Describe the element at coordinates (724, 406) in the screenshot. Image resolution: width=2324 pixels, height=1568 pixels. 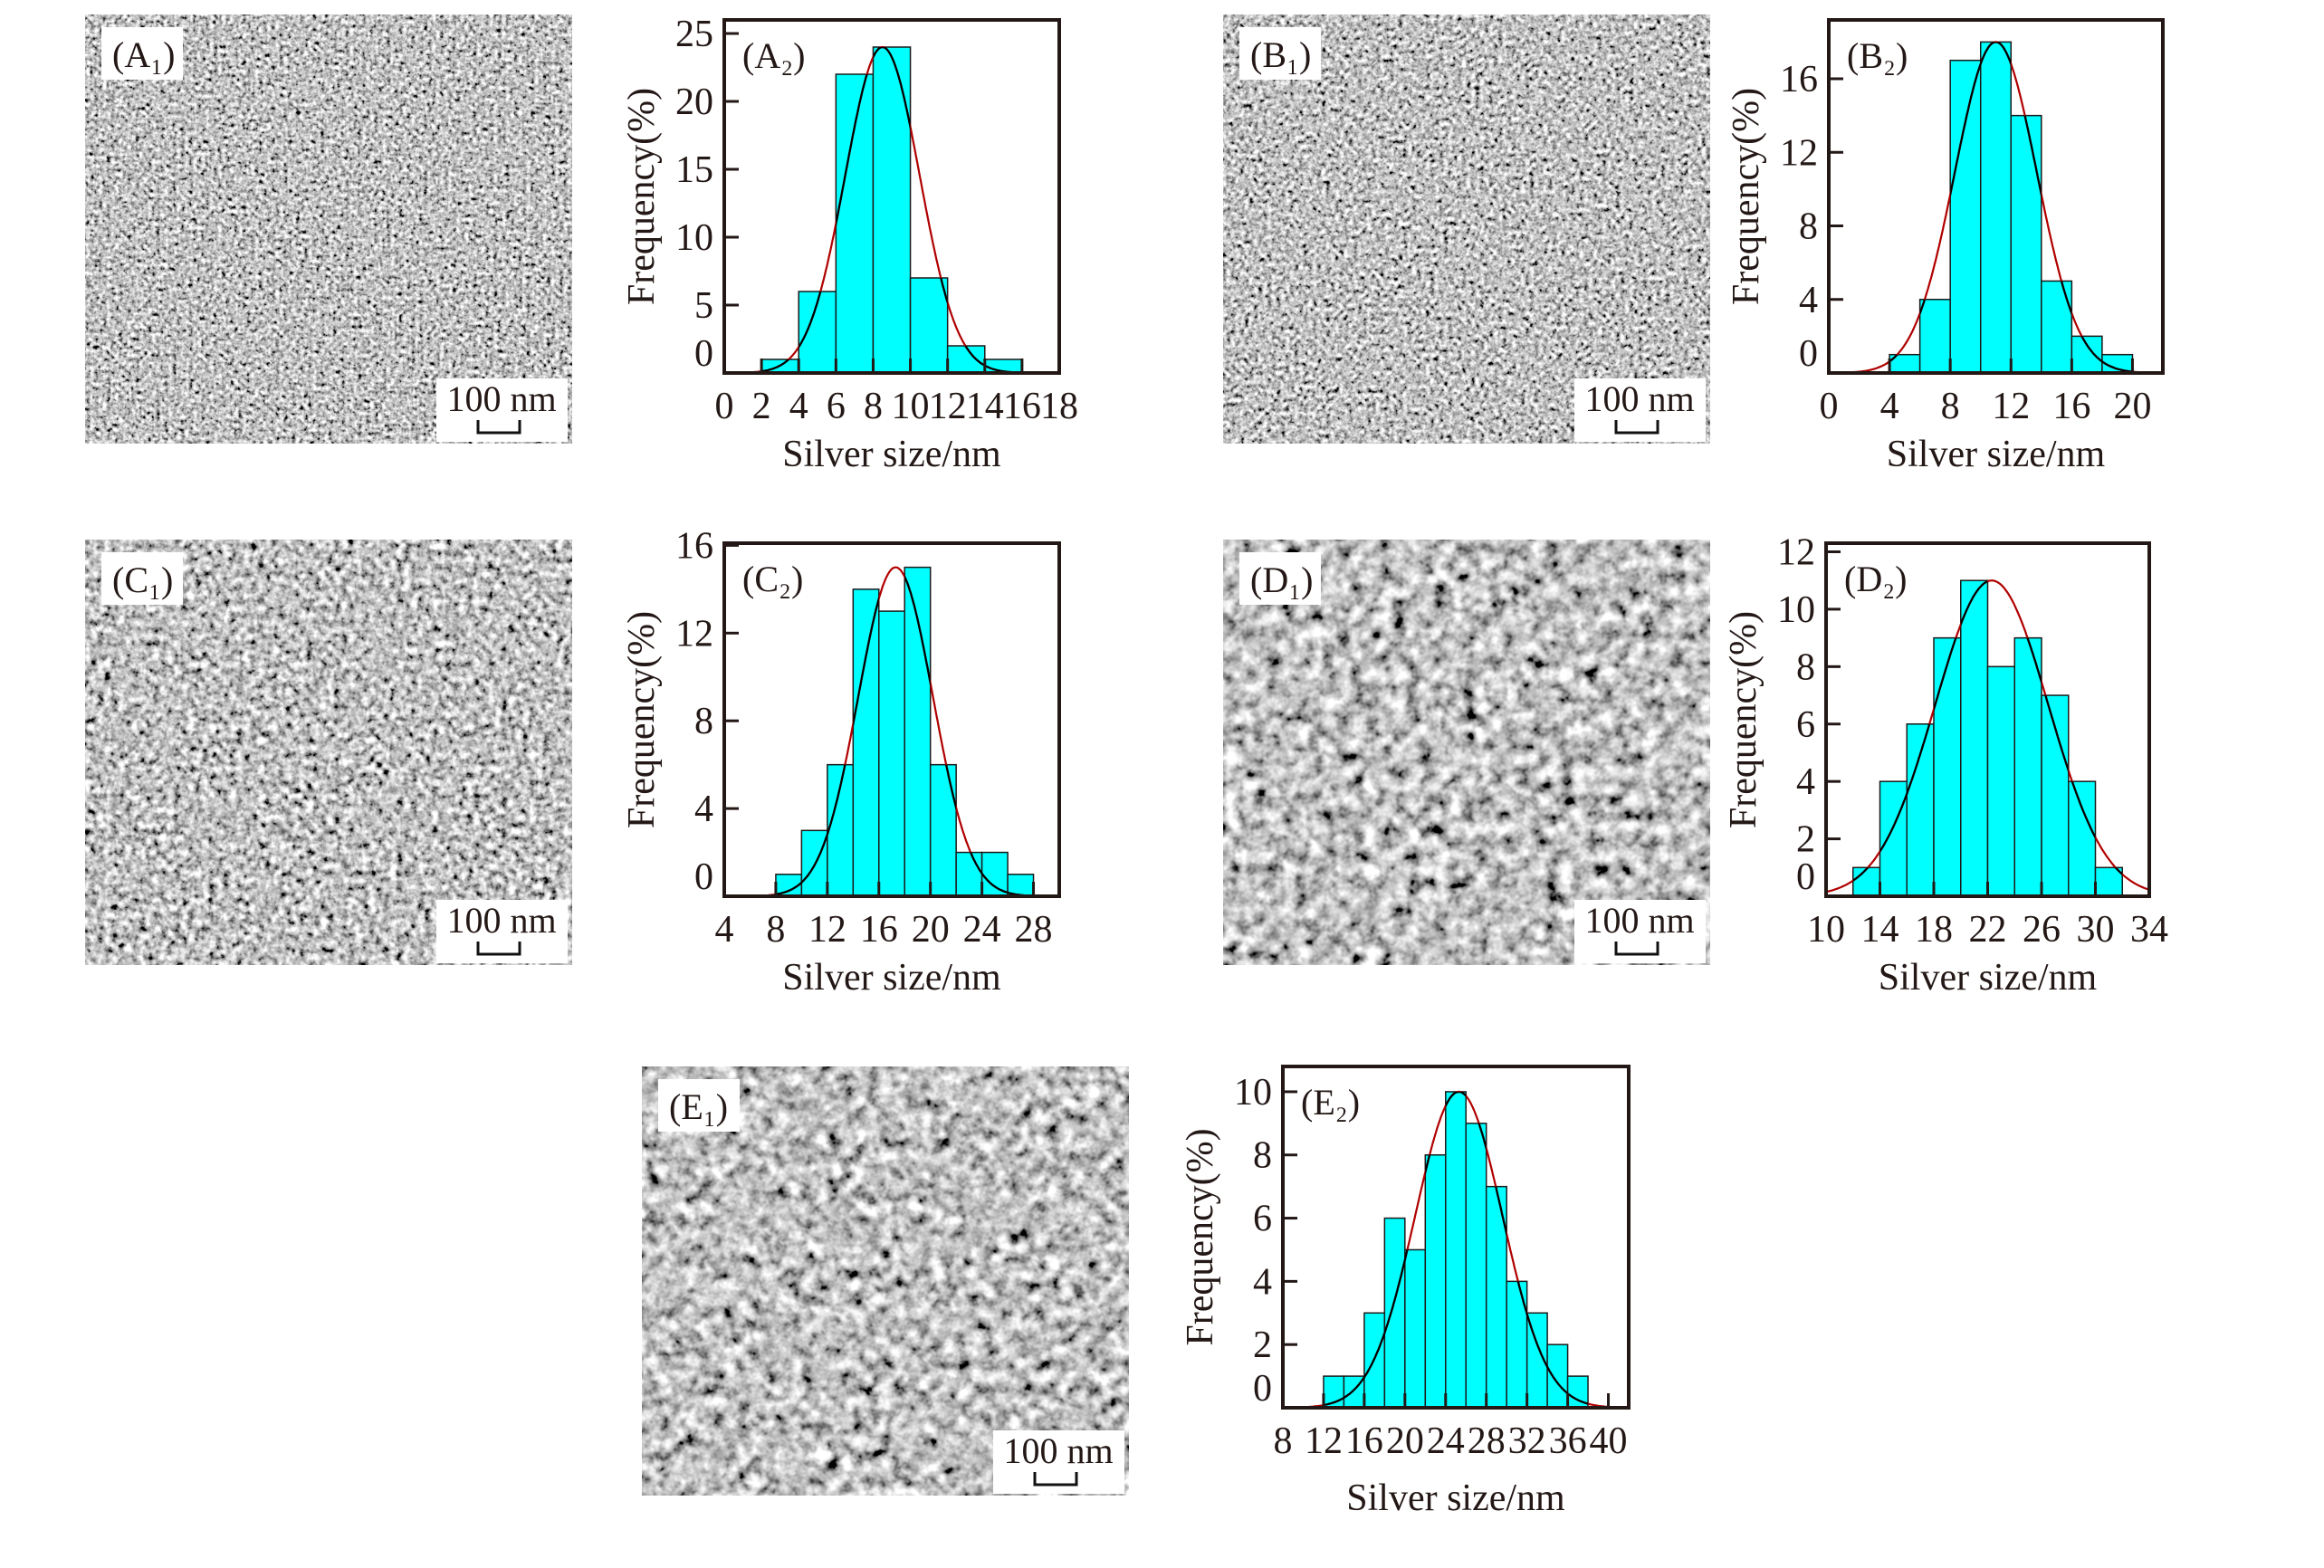
I see `x-tick-label: 0` at that location.